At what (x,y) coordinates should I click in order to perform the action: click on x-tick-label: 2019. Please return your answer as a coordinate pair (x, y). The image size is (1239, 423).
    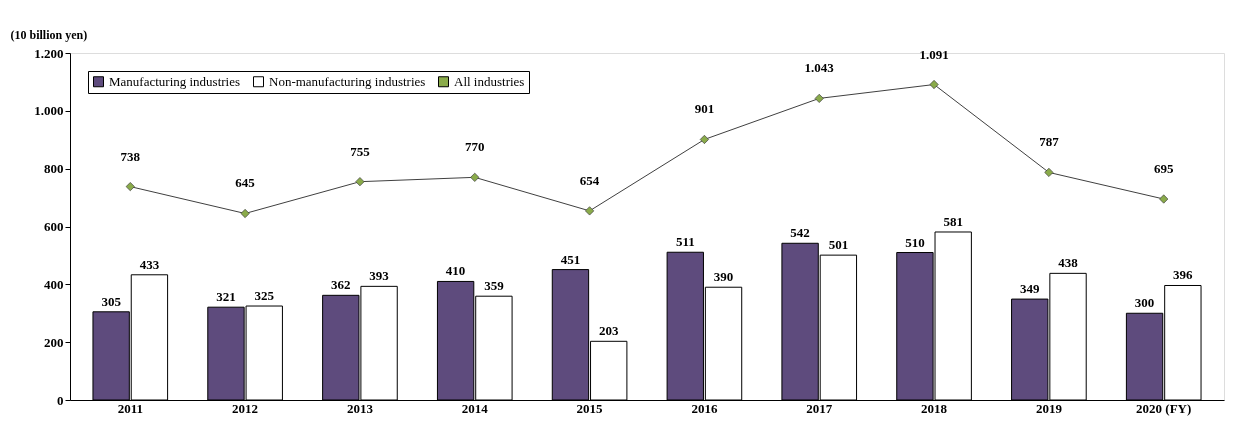
    Looking at the image, I should click on (1049, 408).